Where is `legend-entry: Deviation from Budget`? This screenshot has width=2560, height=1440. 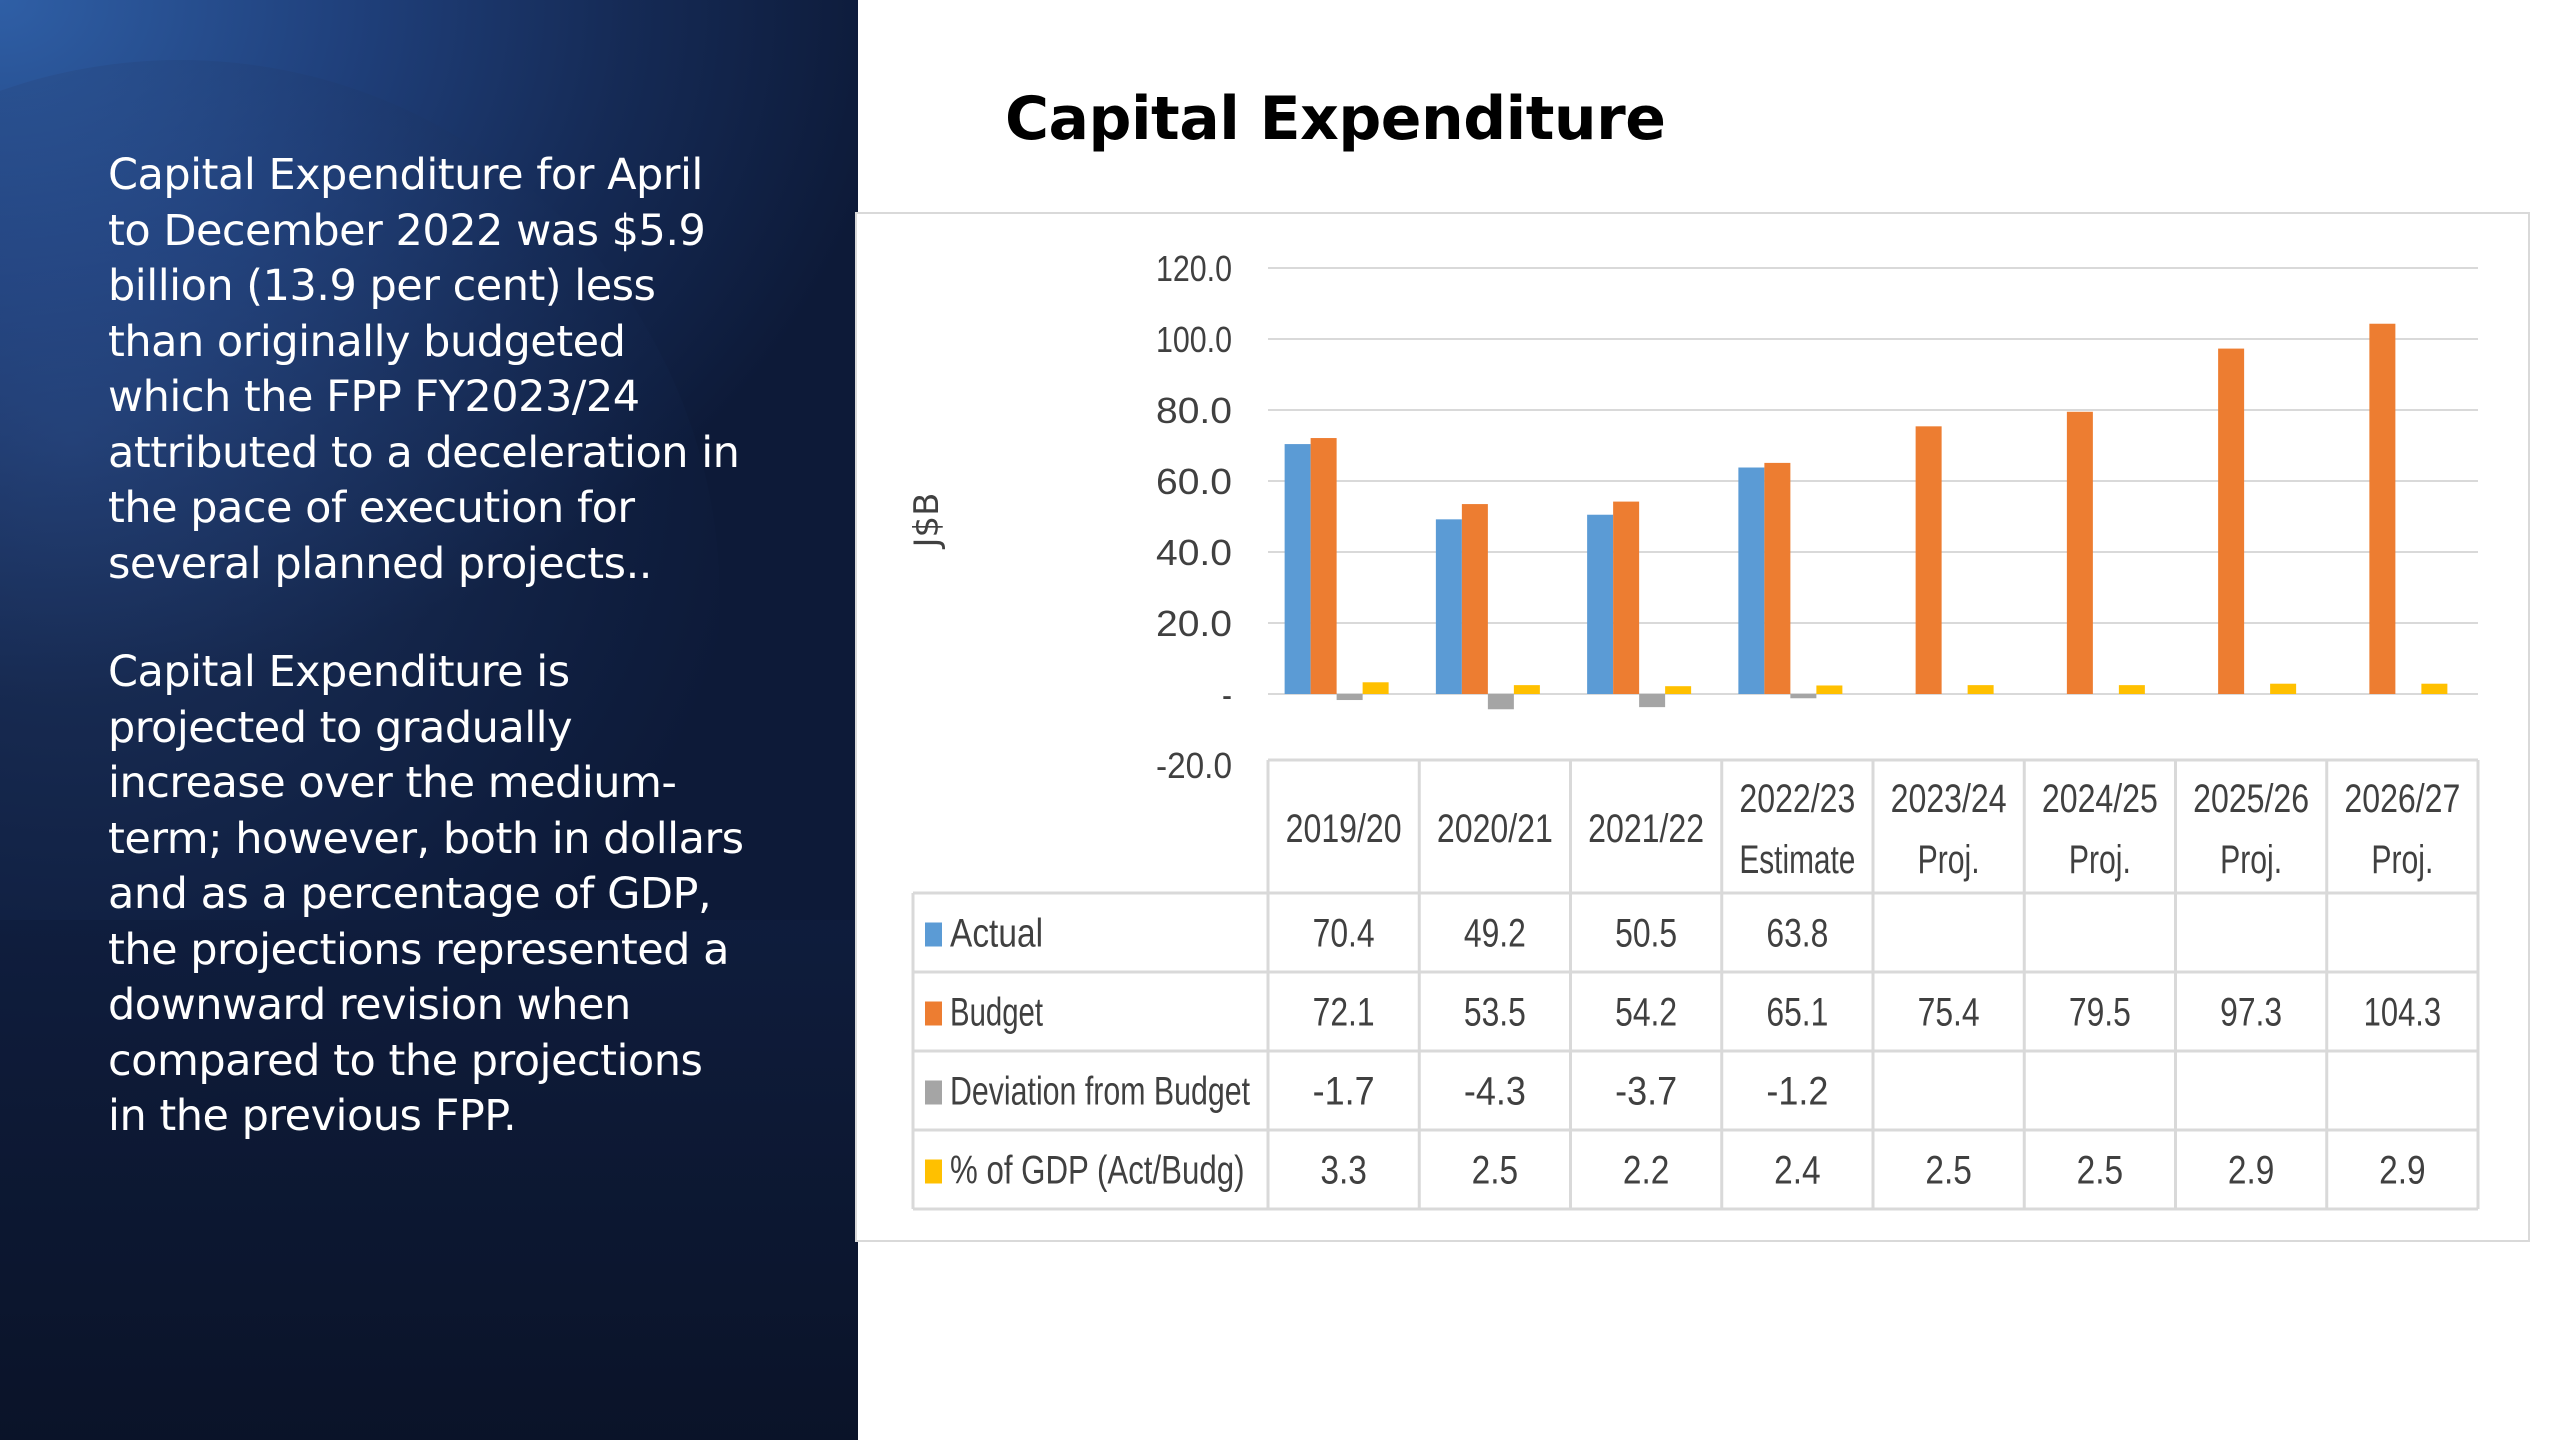 legend-entry: Deviation from Budget is located at coordinates (1100, 1092).